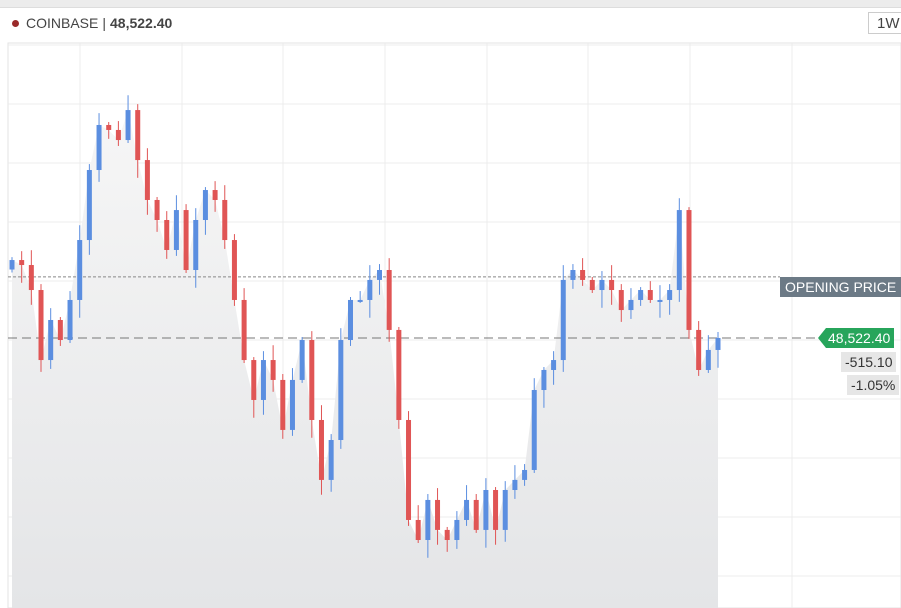 The height and width of the screenshot is (608, 901). What do you see at coordinates (450, 4) in the screenshot?
I see `top-strip` at bounding box center [450, 4].